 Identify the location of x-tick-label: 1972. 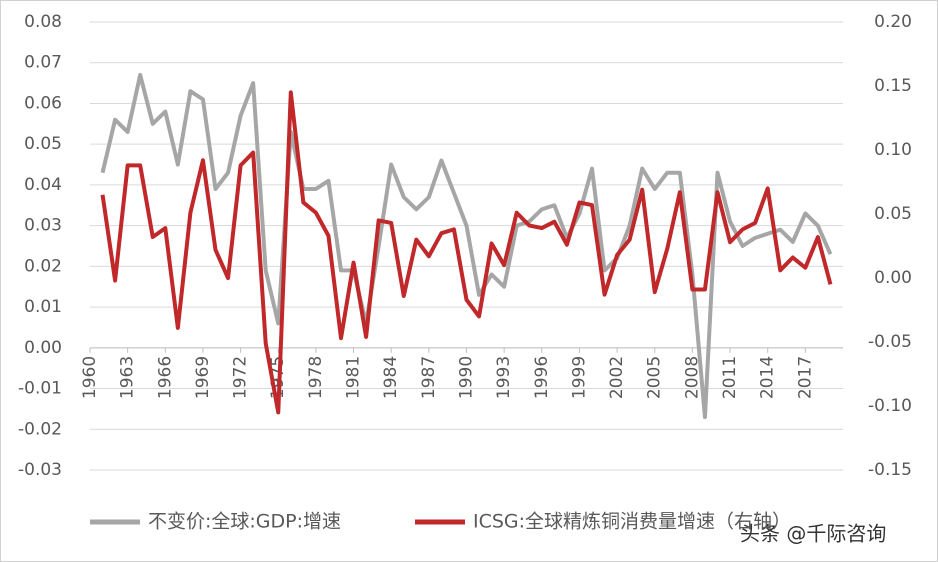
(241, 377).